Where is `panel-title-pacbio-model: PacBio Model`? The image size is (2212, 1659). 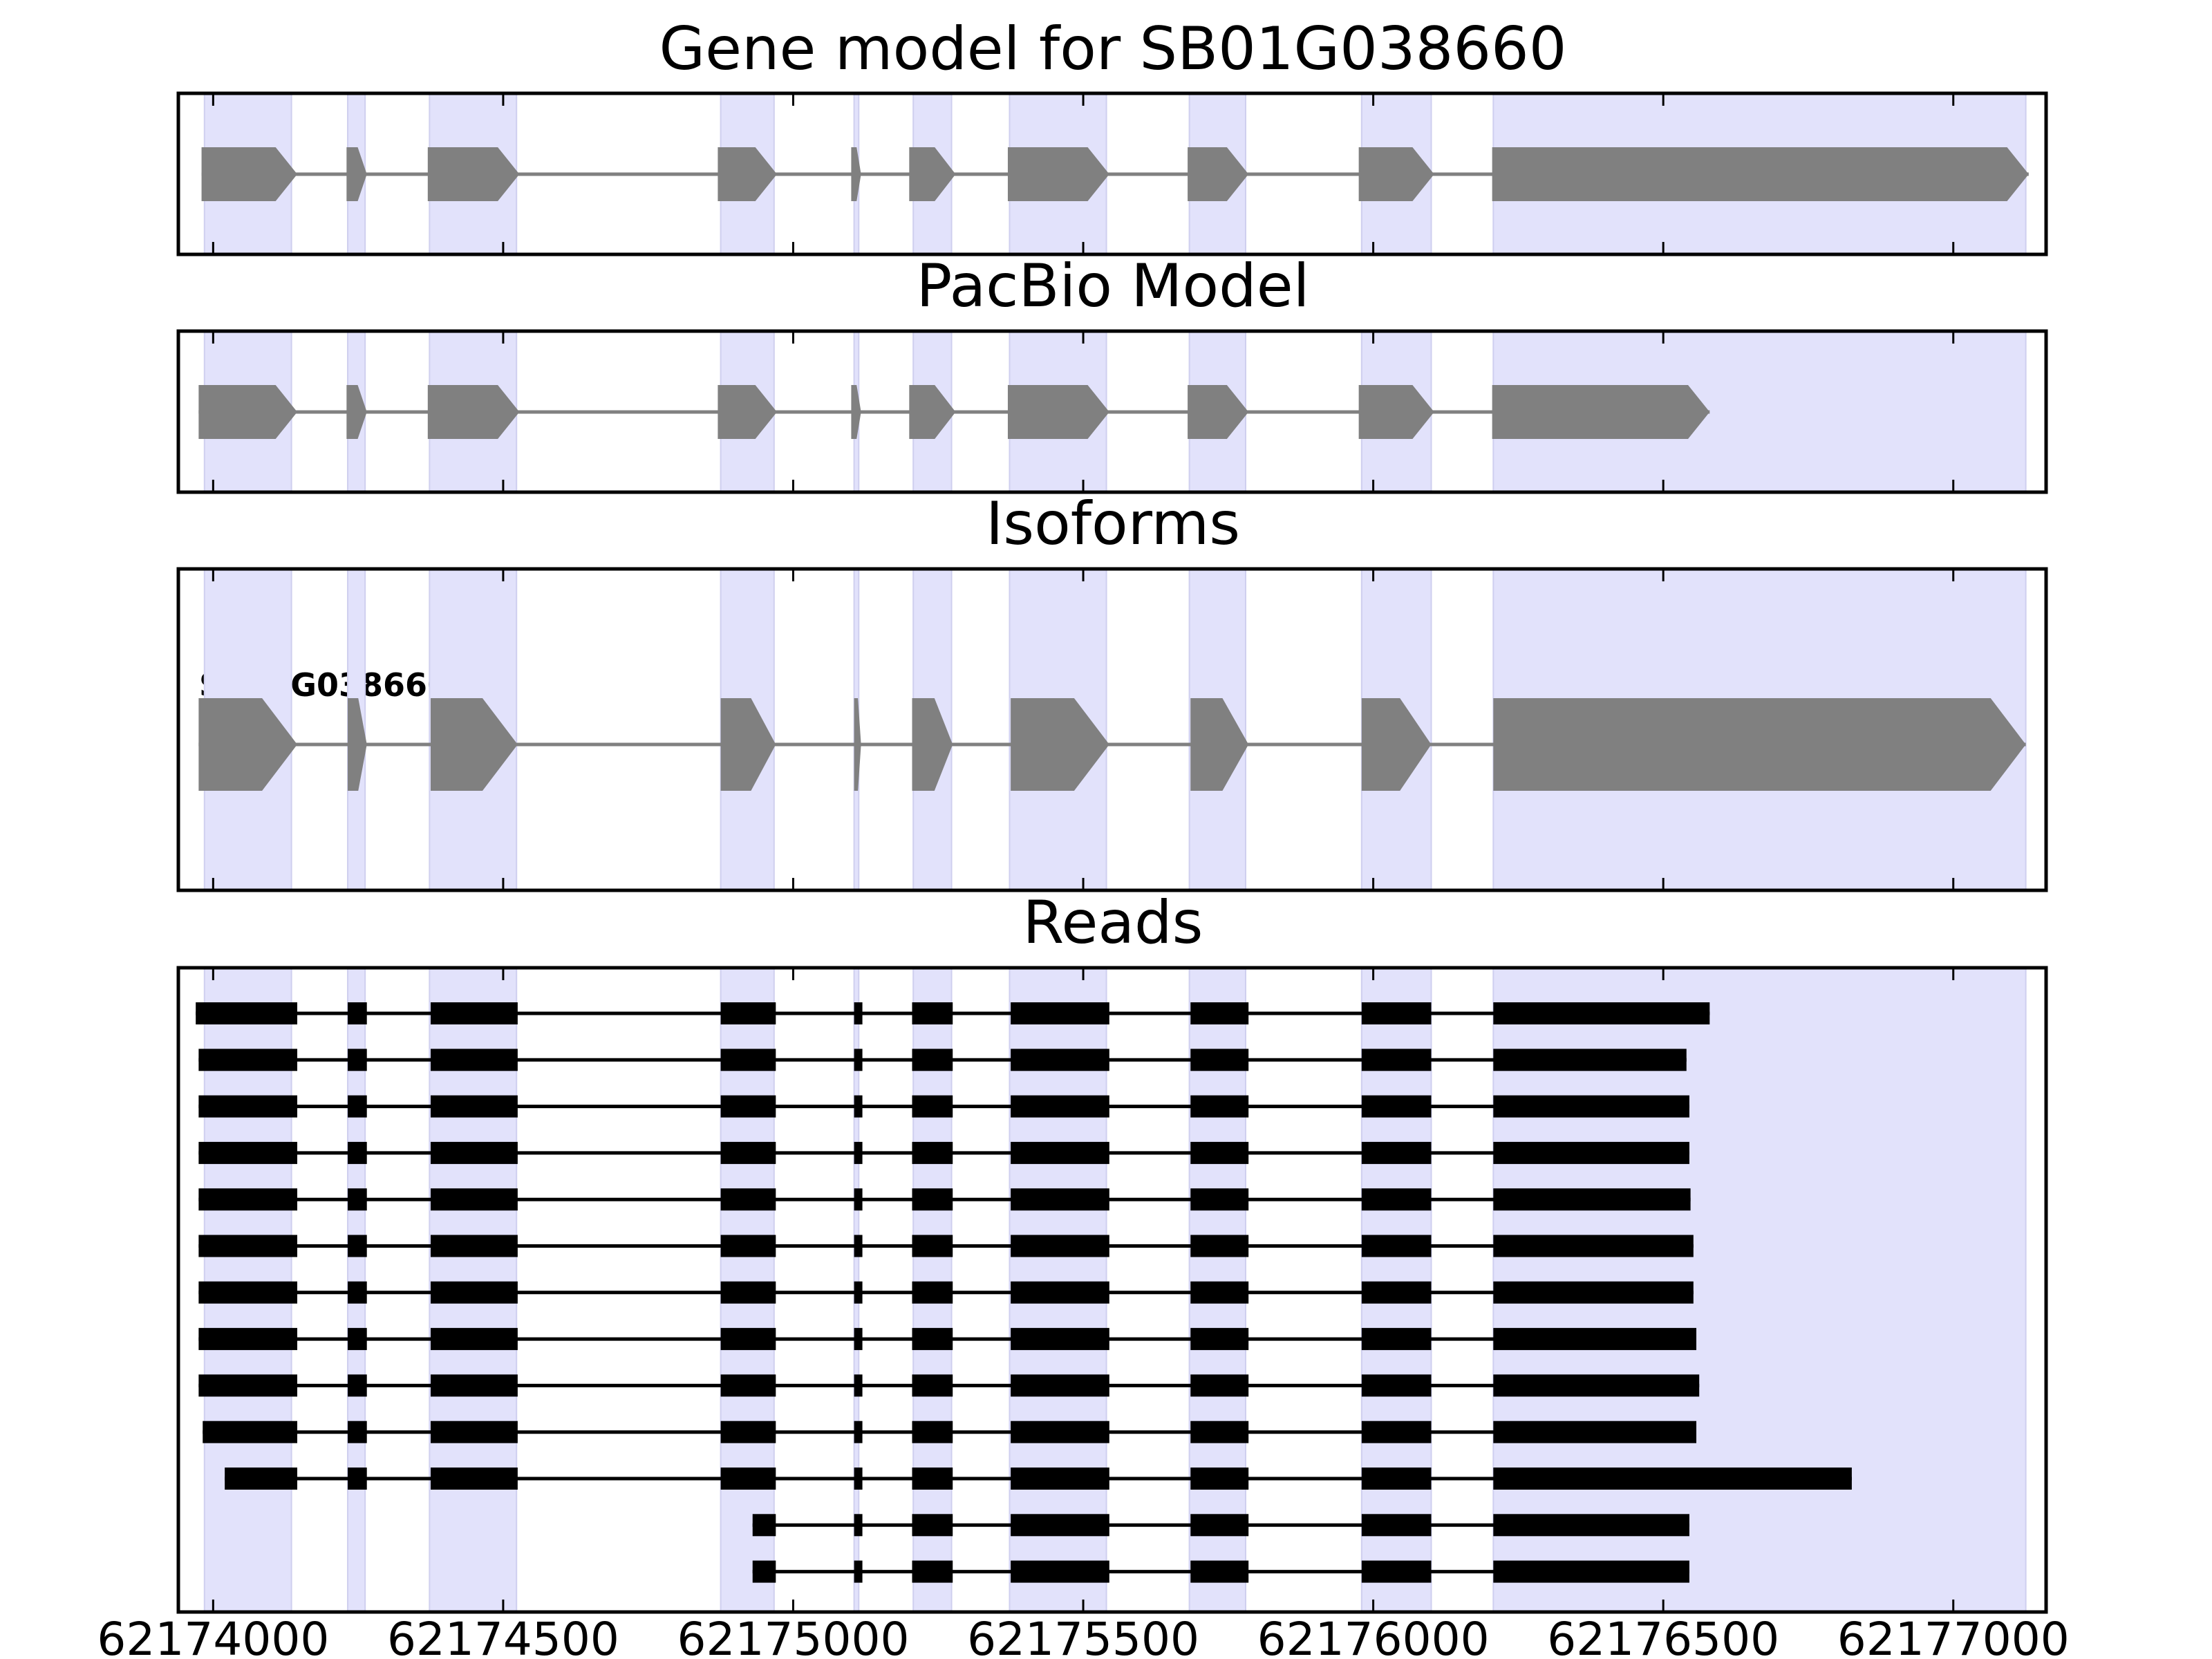 panel-title-pacbio-model: PacBio Model is located at coordinates (1112, 286).